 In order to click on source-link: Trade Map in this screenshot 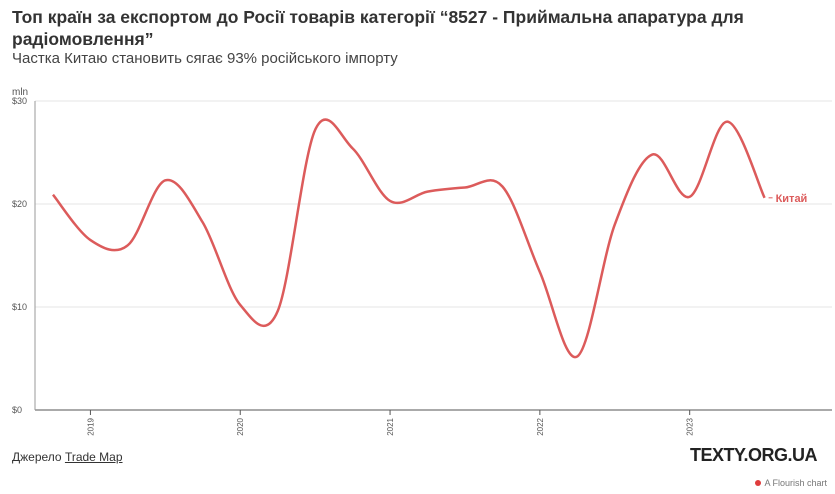, I will do `click(93, 457)`.